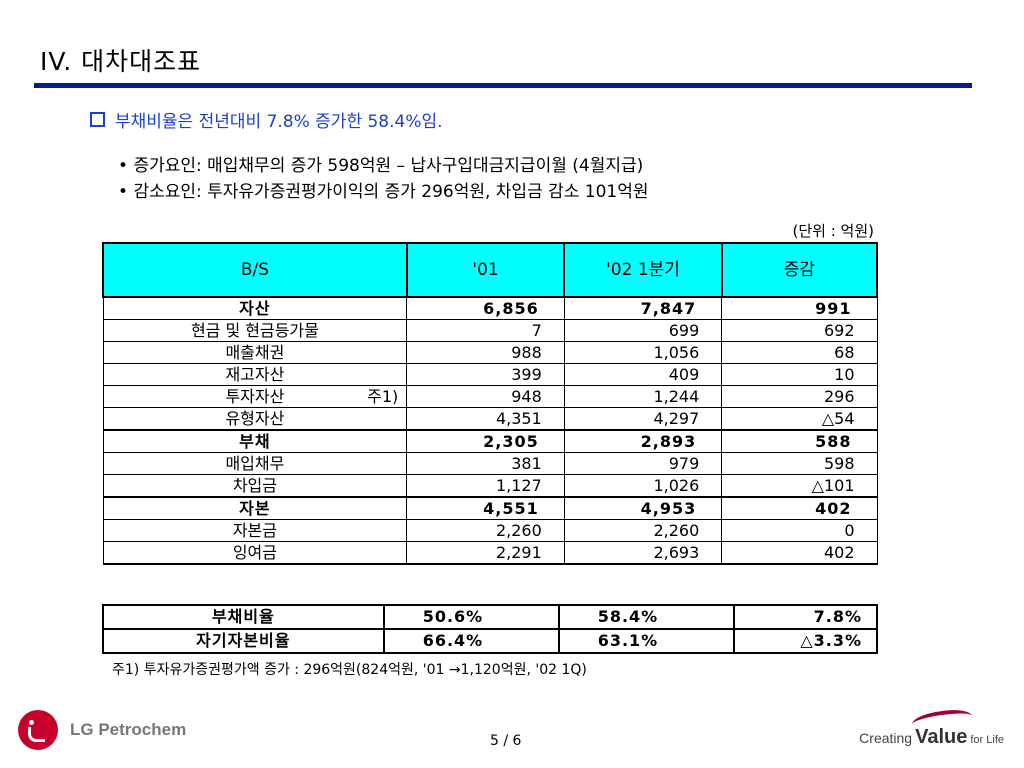 The image size is (1024, 768). Describe the element at coordinates (485, 418) in the screenshot. I see `value-2001: 4,351` at that location.